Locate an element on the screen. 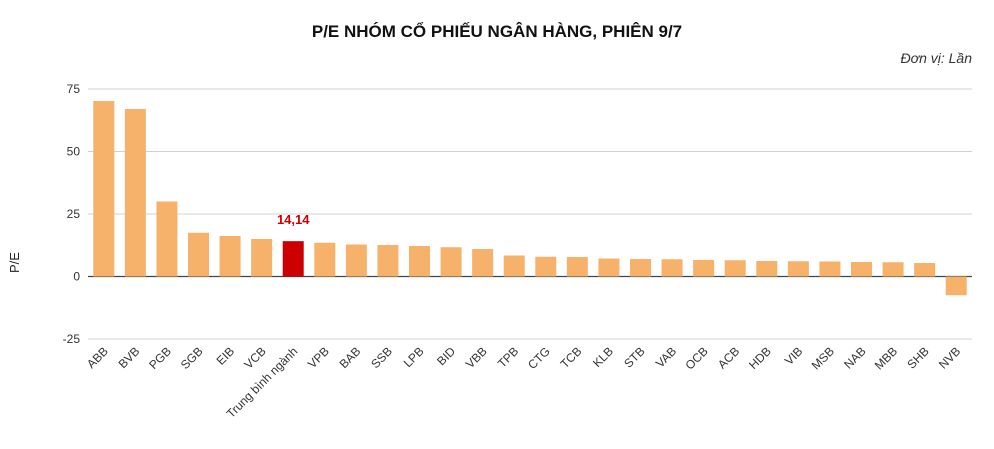  x-tick-label: TCB is located at coordinates (571, 357).